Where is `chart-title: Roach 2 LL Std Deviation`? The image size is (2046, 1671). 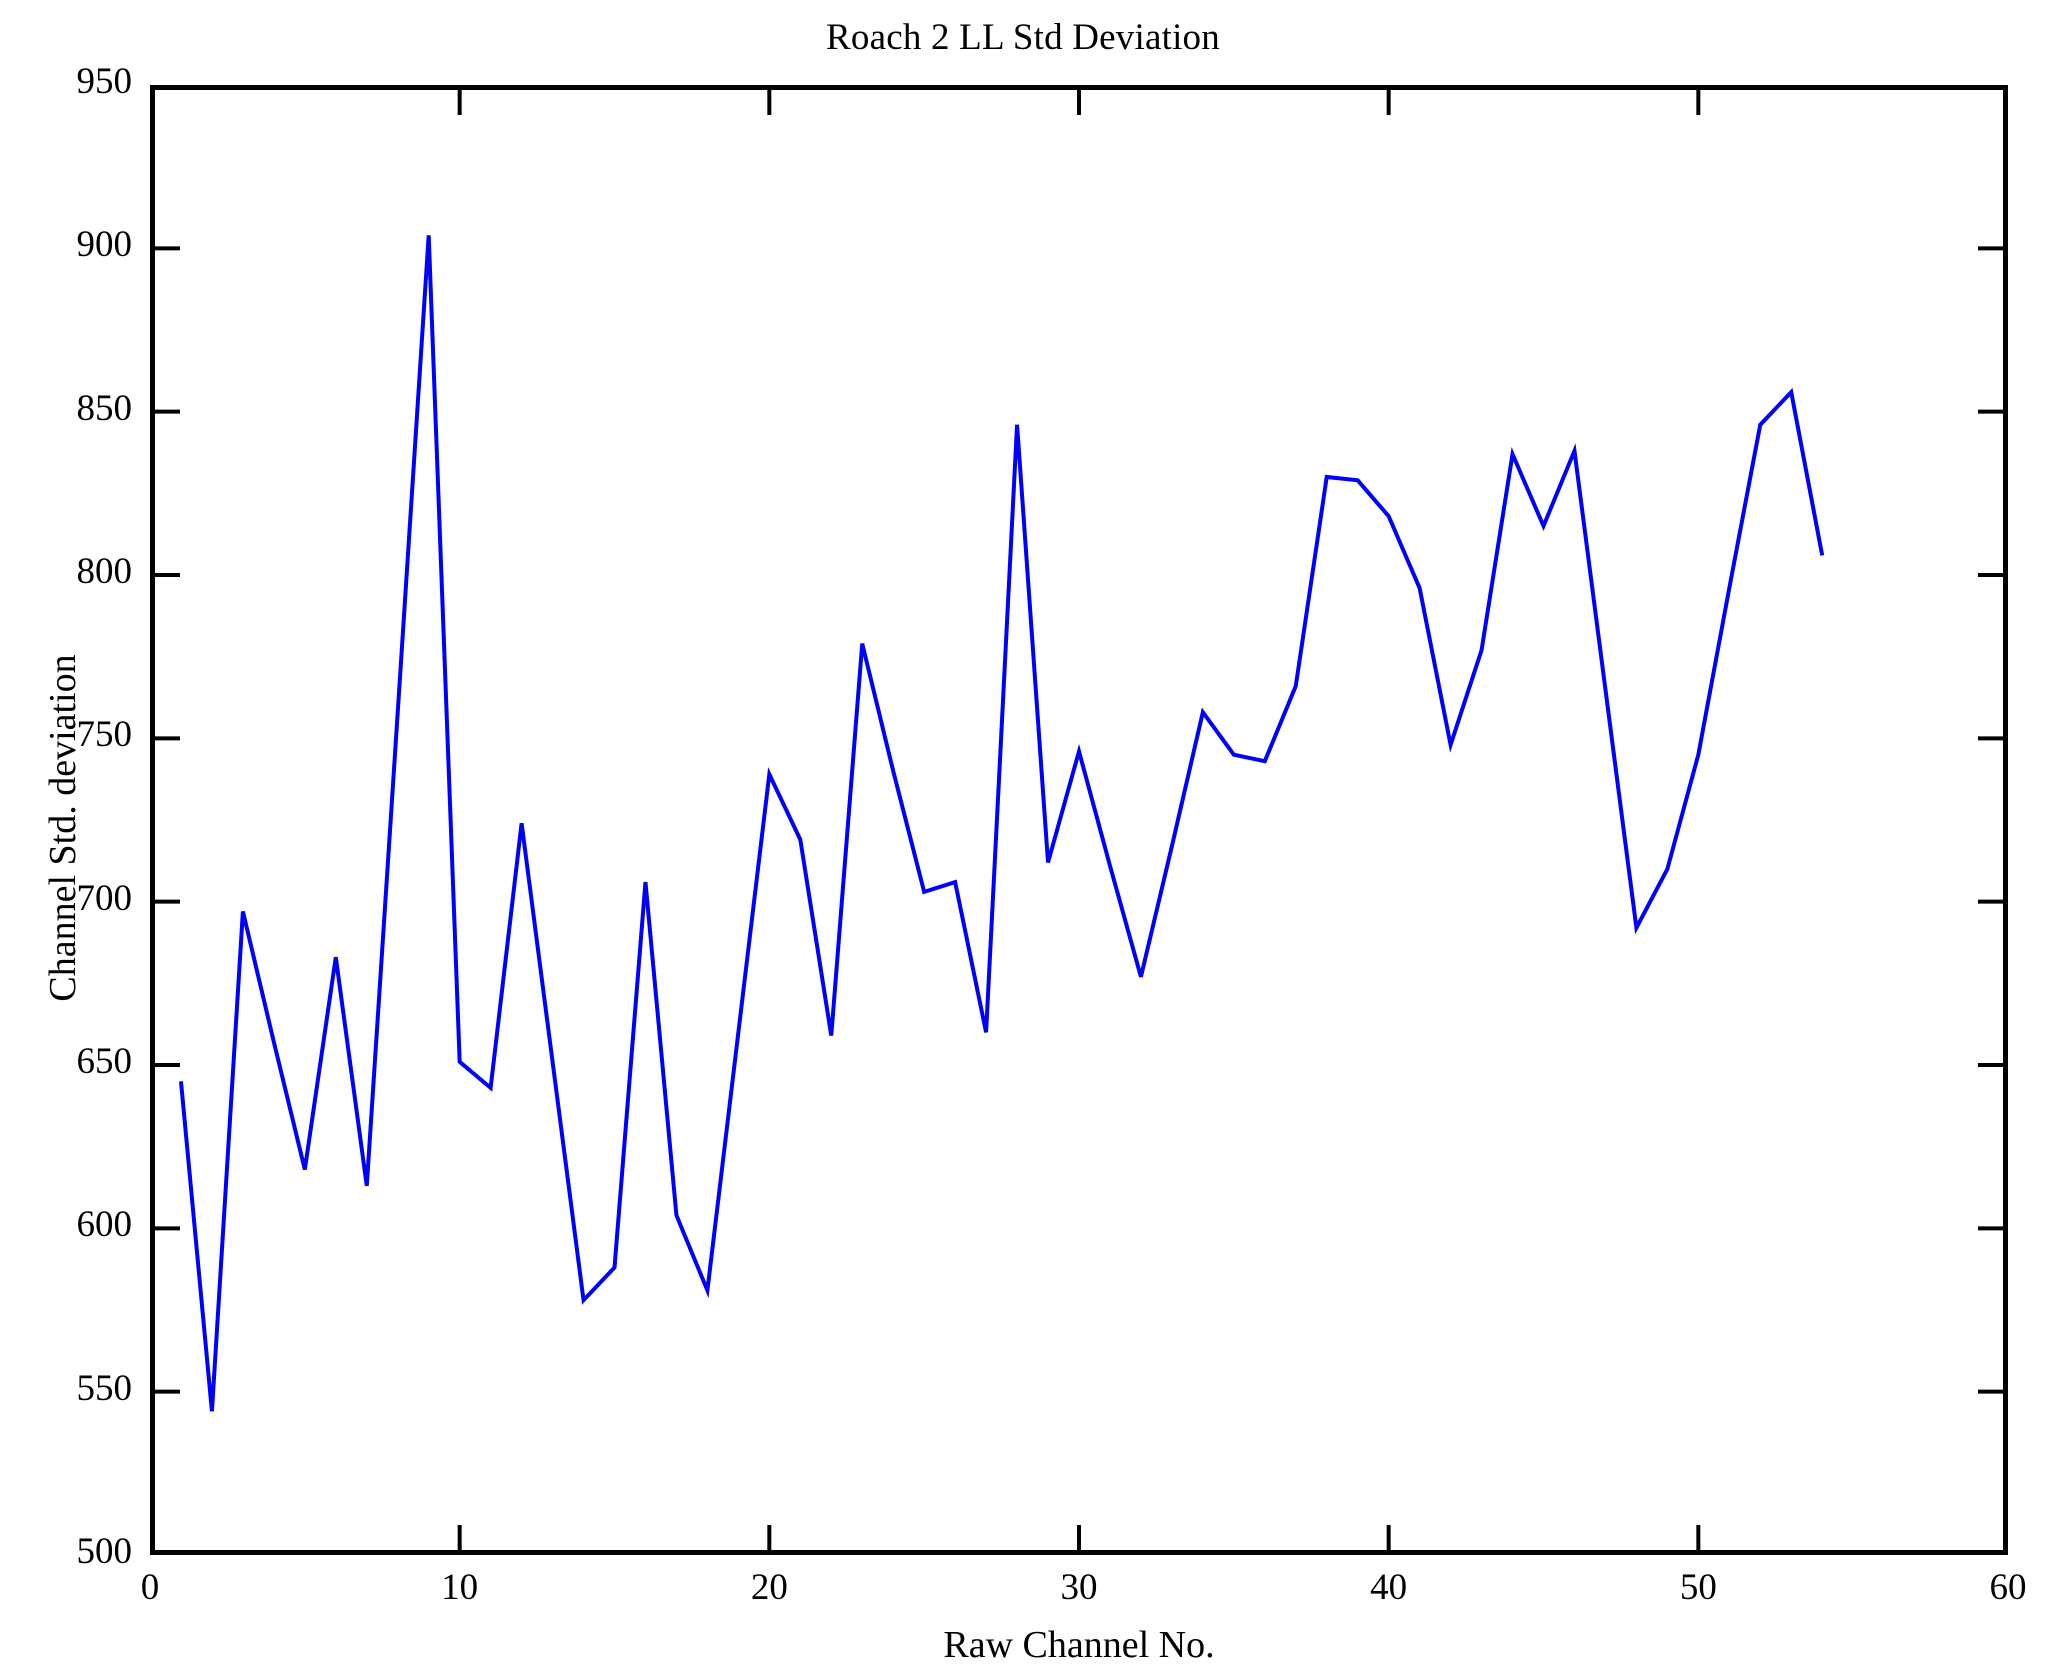 chart-title: Roach 2 LL Std Deviation is located at coordinates (1023, 37).